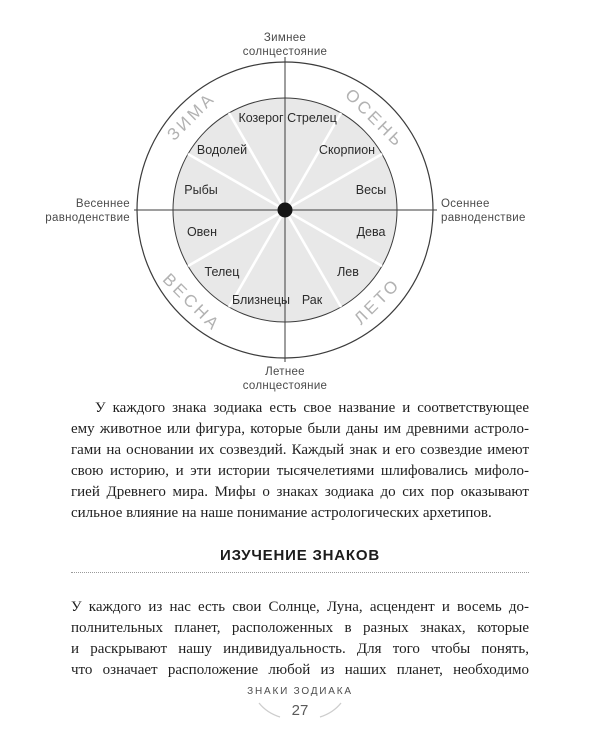 The height and width of the screenshot is (750, 600). I want to click on winter-solstice-label-line1: Зимнее, so click(285, 38).